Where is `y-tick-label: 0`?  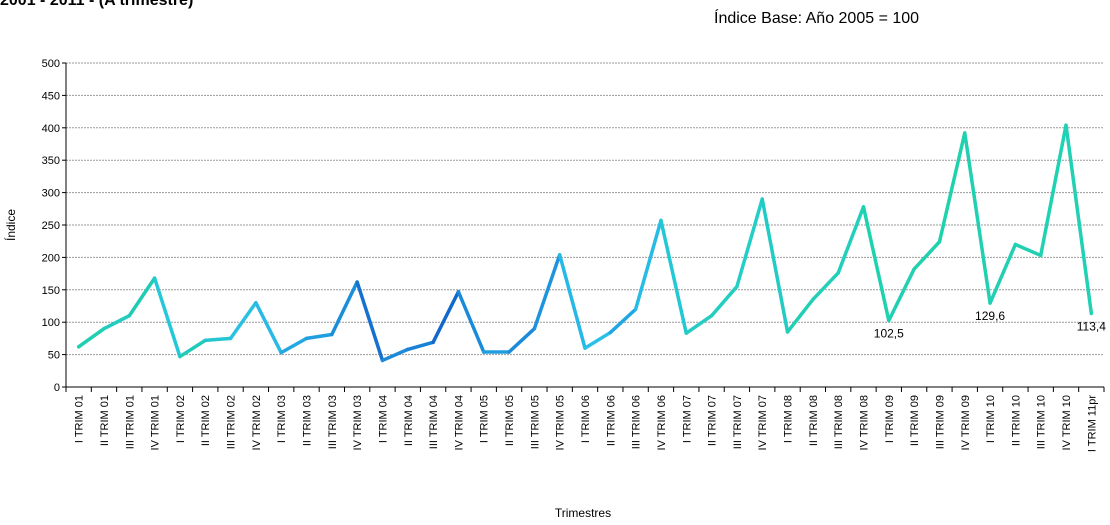 y-tick-label: 0 is located at coordinates (57, 388).